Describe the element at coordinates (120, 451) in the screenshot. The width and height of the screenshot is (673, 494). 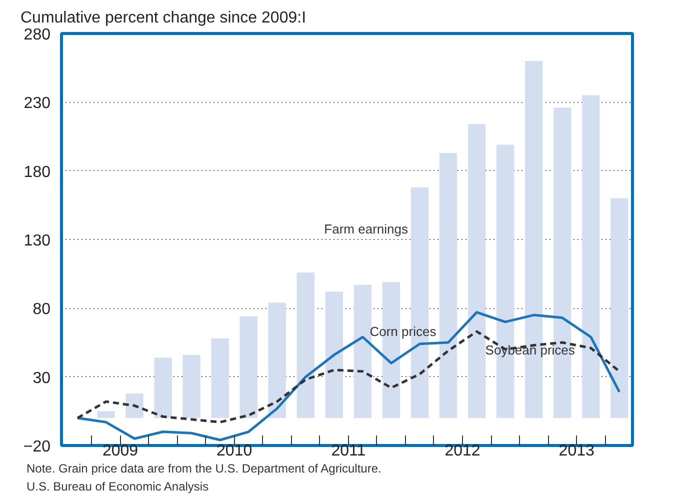
I see `x-tick-label: 2009` at that location.